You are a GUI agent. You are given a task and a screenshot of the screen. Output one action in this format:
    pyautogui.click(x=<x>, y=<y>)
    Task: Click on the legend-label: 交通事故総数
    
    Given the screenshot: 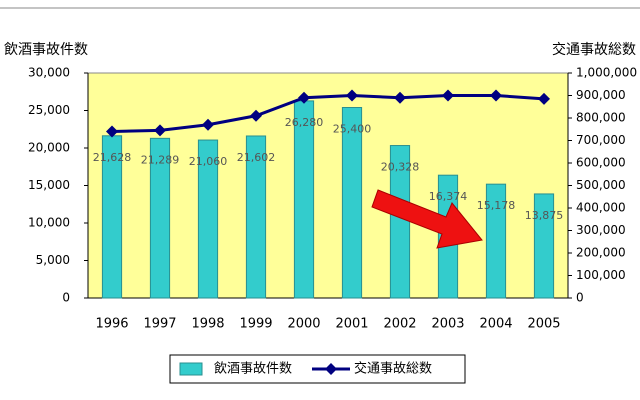 What is the action you would take?
    pyautogui.click(x=393, y=369)
    